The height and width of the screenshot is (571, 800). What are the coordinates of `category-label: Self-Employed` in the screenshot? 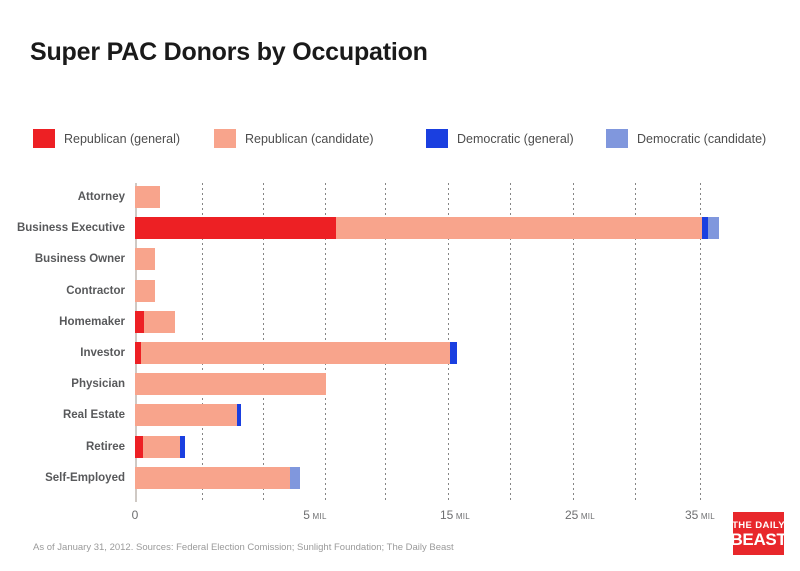 It's located at (85, 477).